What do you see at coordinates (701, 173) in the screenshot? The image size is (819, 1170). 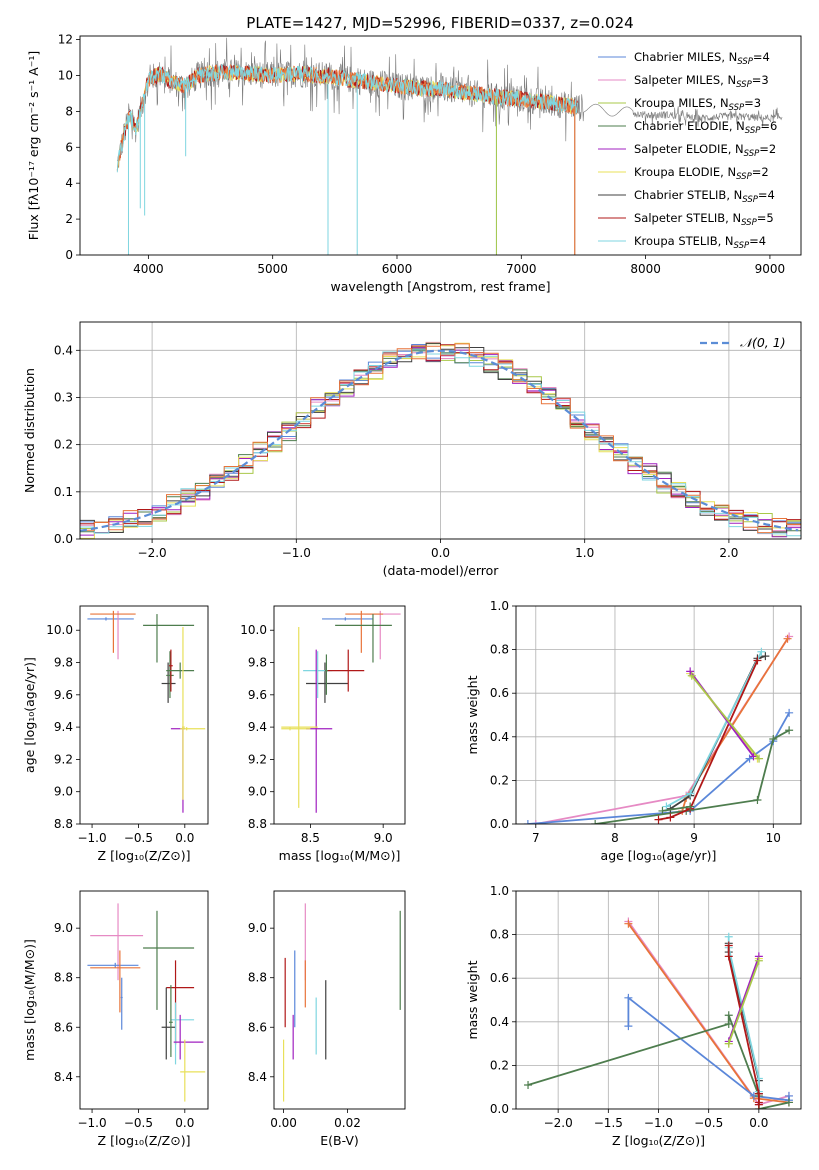 I see `legend-label: Kroupa ELODIE, NSSP=2` at bounding box center [701, 173].